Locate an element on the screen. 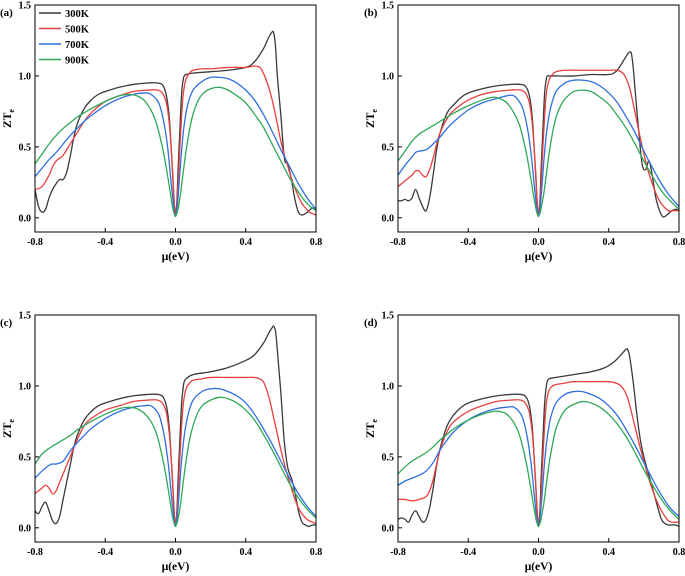 Image resolution: width=685 pixels, height=576 pixels. legend-label: 500K is located at coordinates (77, 29).